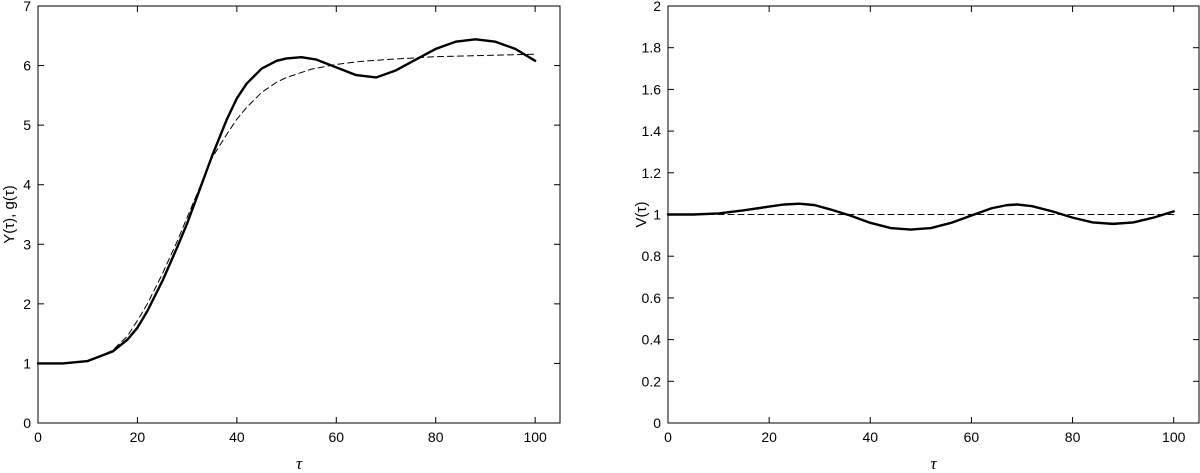 The height and width of the screenshot is (473, 1200). What do you see at coordinates (27, 66) in the screenshot?
I see `y-tick-label: 6` at bounding box center [27, 66].